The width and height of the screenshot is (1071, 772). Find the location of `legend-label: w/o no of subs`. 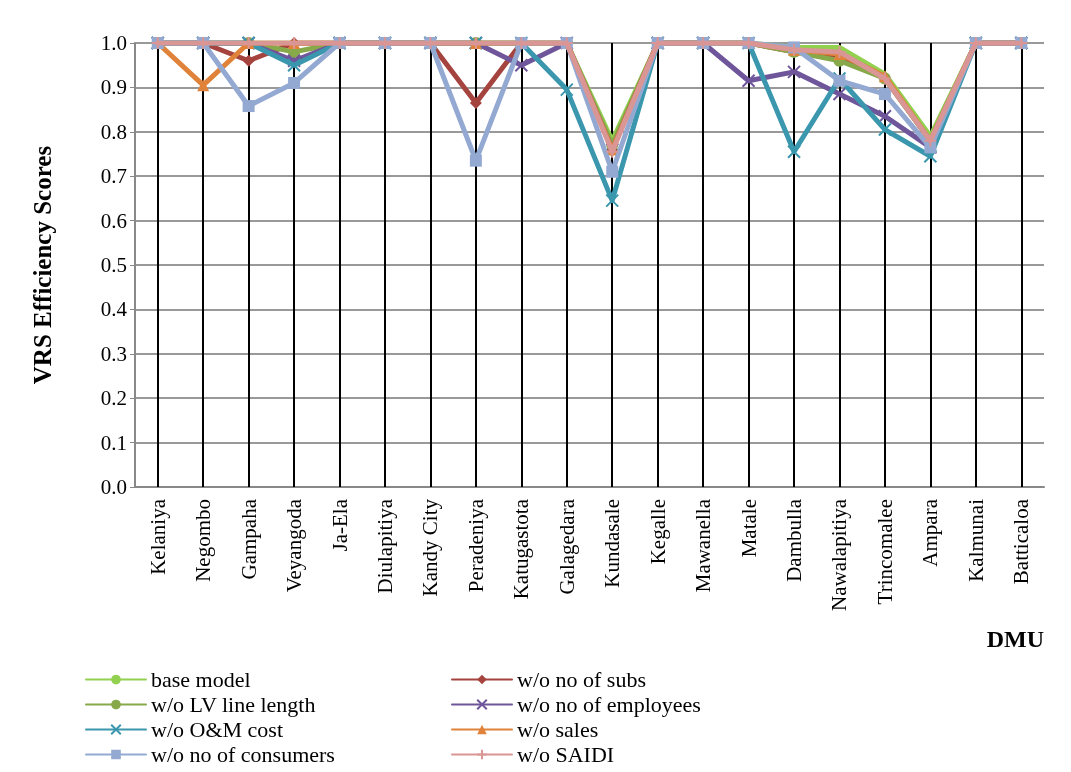

legend-label: w/o no of subs is located at coordinates (581, 679).